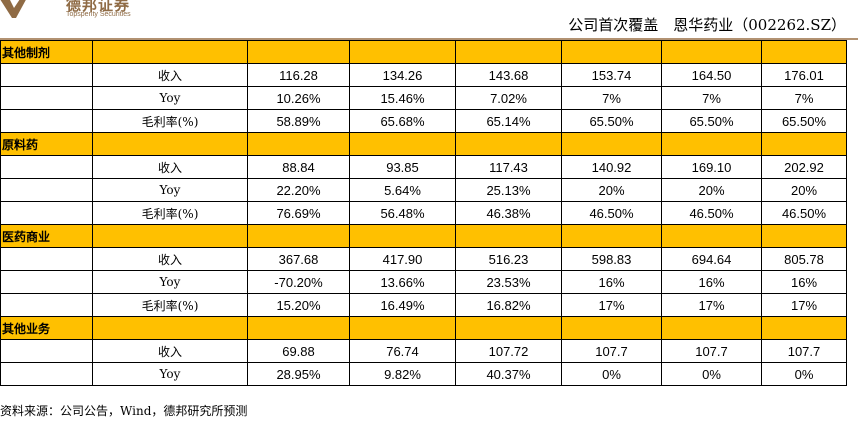  What do you see at coordinates (711, 167) in the screenshot?
I see `value-cell: 169.10` at bounding box center [711, 167].